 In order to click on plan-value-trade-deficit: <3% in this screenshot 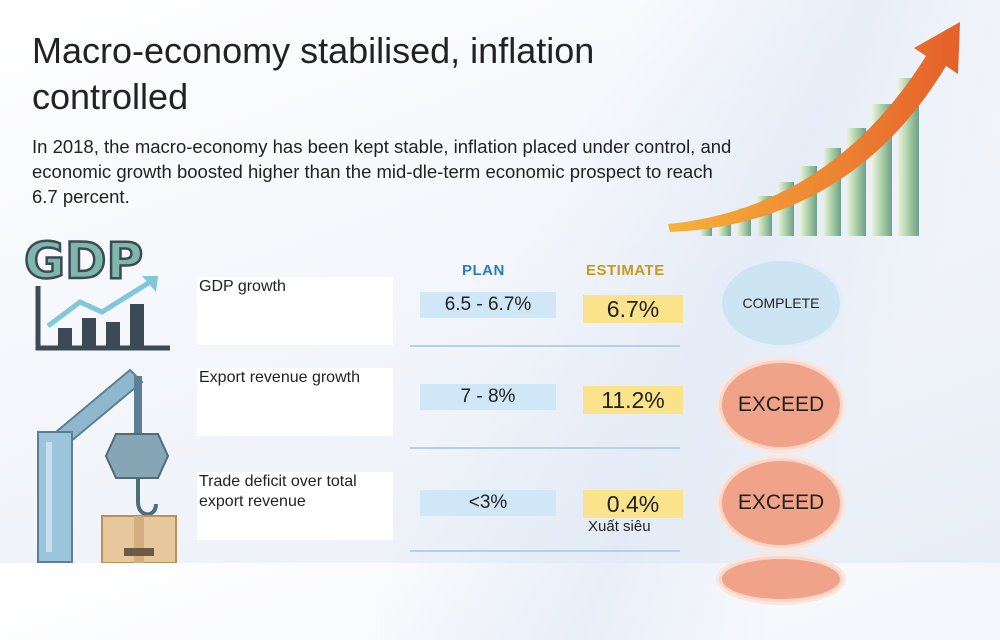, I will do `click(488, 503)`.